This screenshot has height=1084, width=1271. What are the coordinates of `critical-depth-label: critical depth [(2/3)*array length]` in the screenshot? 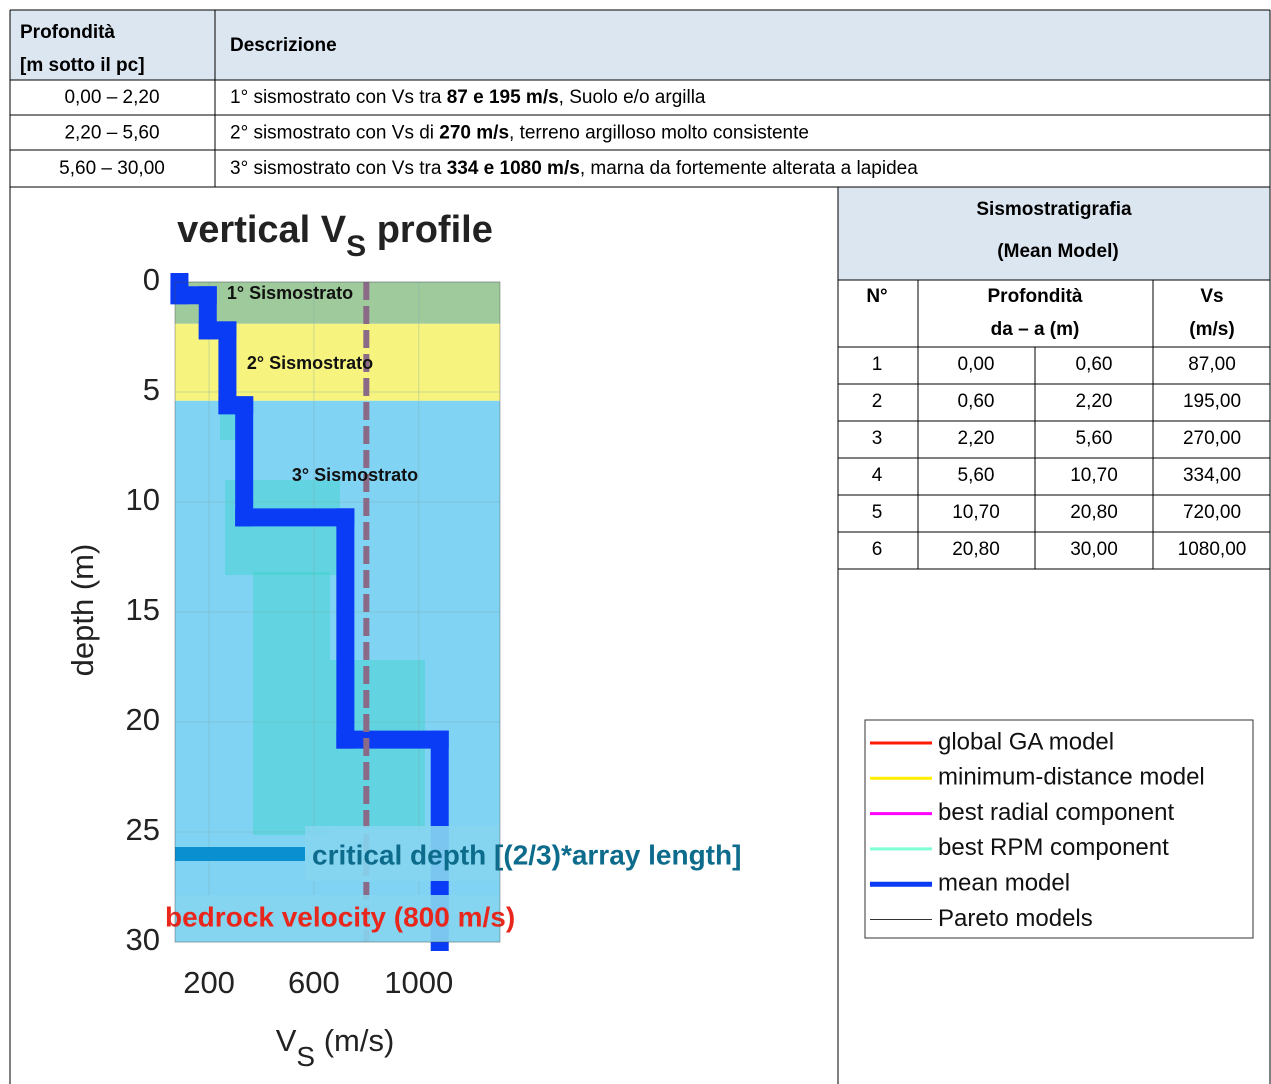 It's located at (526, 854).